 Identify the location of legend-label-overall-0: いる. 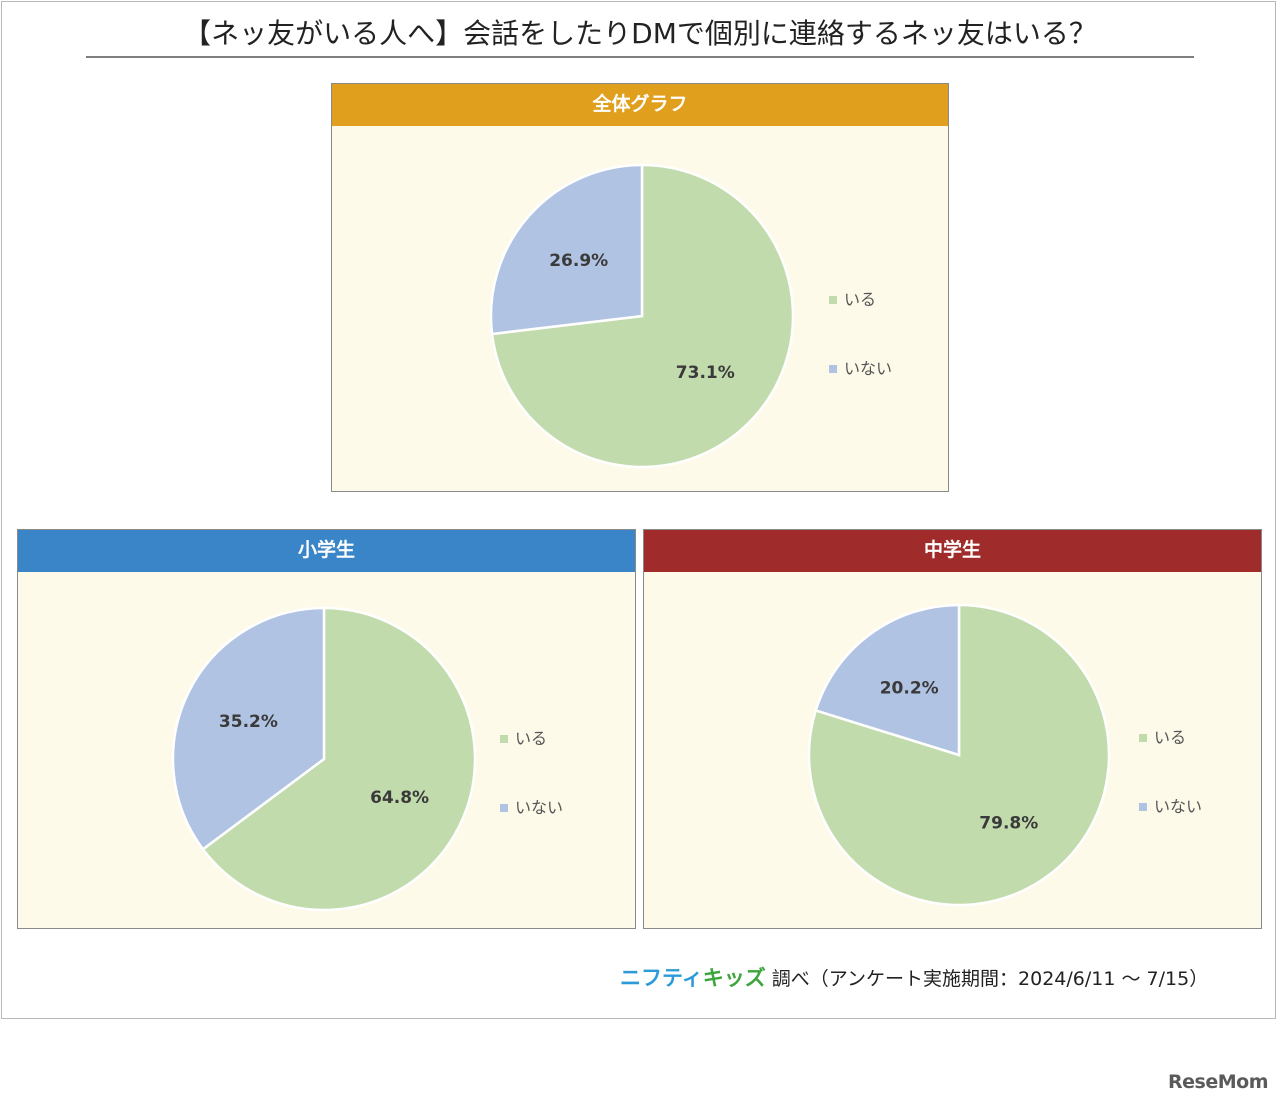
(860, 299).